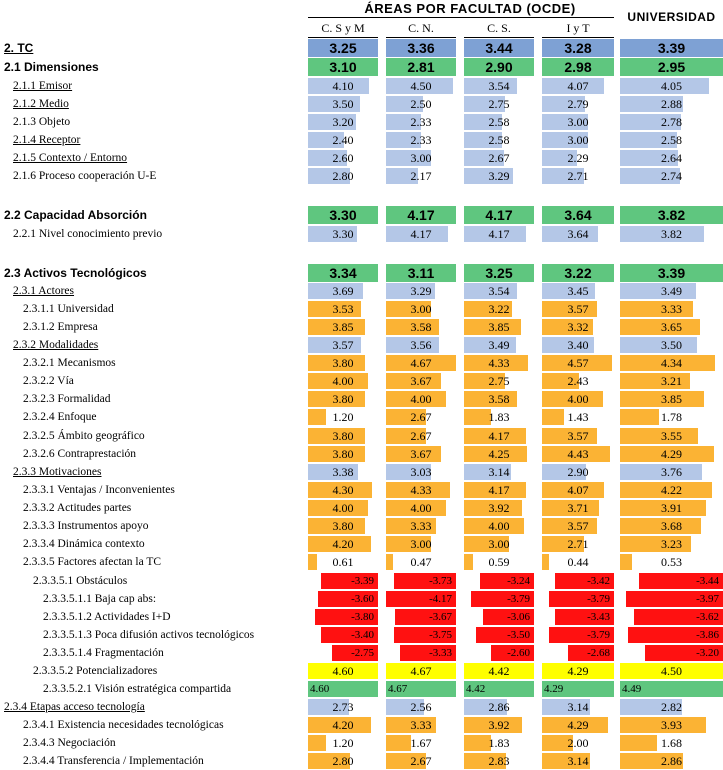 This screenshot has height=770, width=723. I want to click on value-label: 3.68, so click(671, 526).